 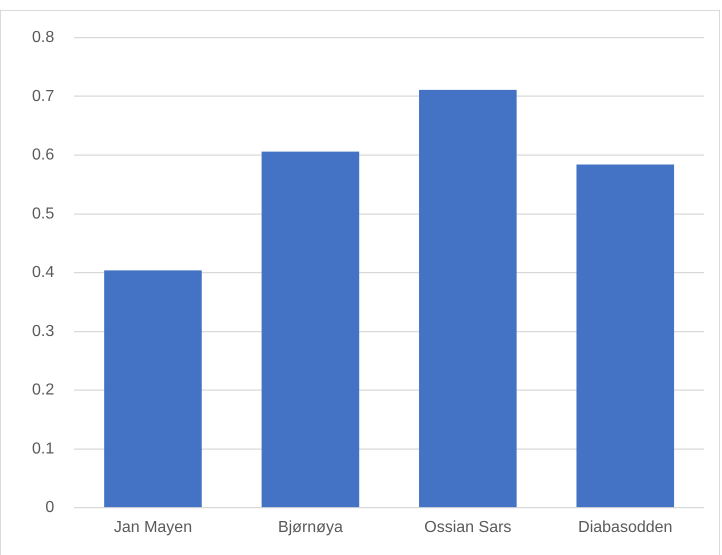 I want to click on x-tick-label: Jan Mayen, so click(x=153, y=527).